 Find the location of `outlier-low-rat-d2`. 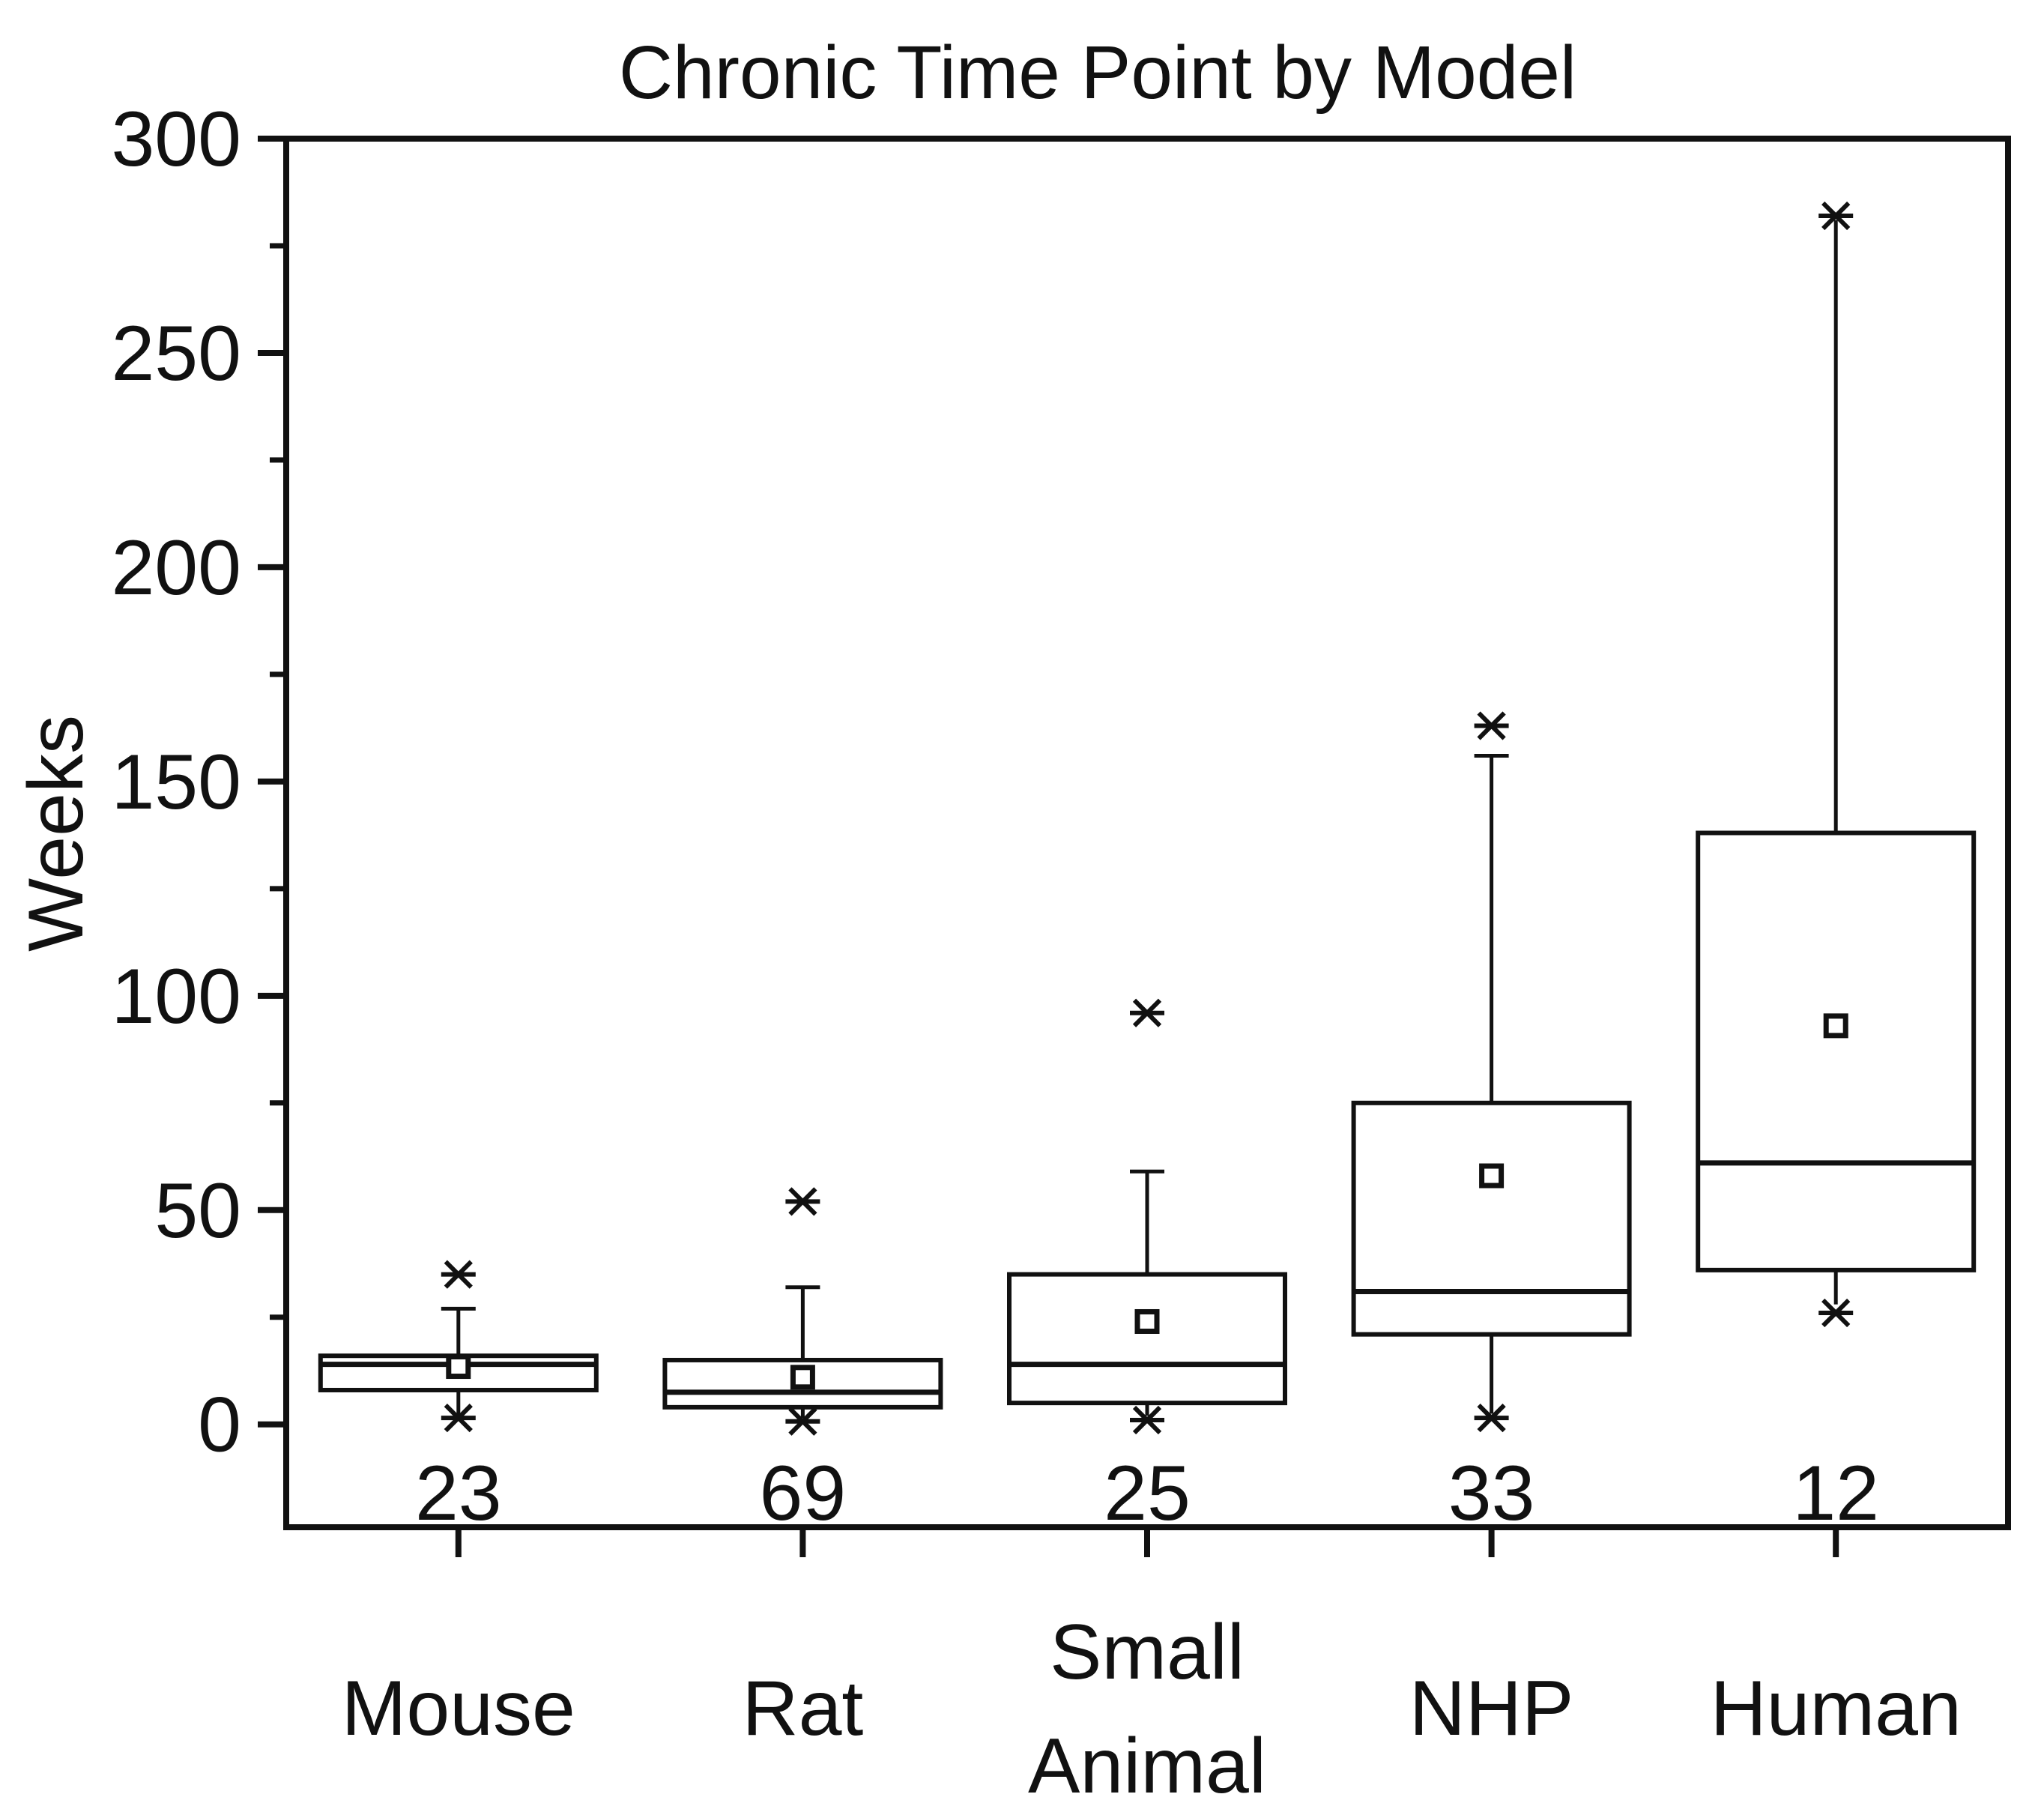

outlier-low-rat-d2 is located at coordinates (802, 1421).